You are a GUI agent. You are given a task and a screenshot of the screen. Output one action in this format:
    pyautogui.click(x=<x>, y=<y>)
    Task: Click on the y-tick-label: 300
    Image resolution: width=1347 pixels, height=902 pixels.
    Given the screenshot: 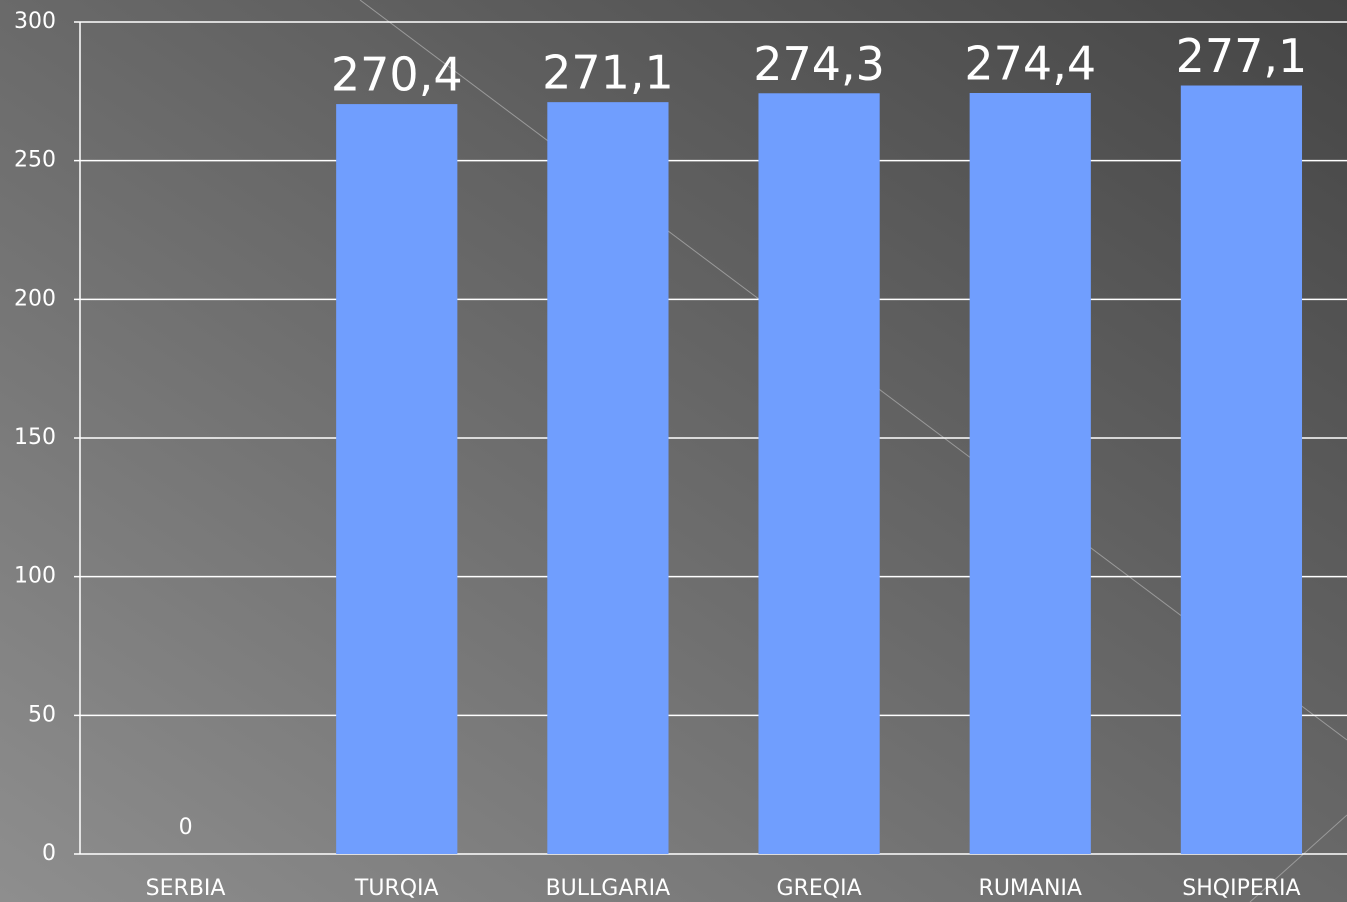 What is the action you would take?
    pyautogui.click(x=35, y=21)
    